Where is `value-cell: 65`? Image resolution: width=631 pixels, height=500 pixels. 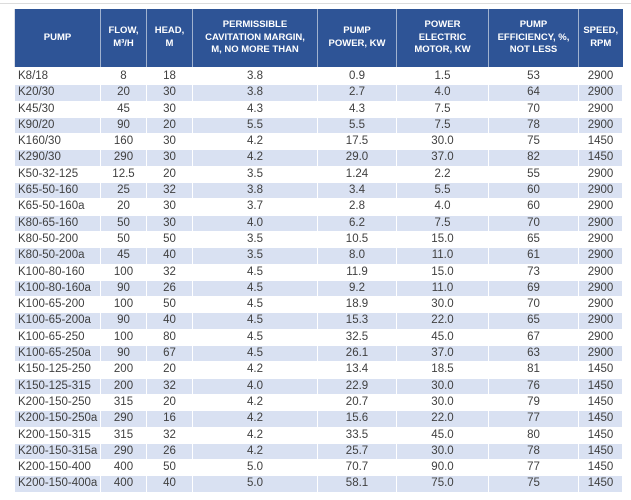
value-cell: 65 is located at coordinates (533, 321).